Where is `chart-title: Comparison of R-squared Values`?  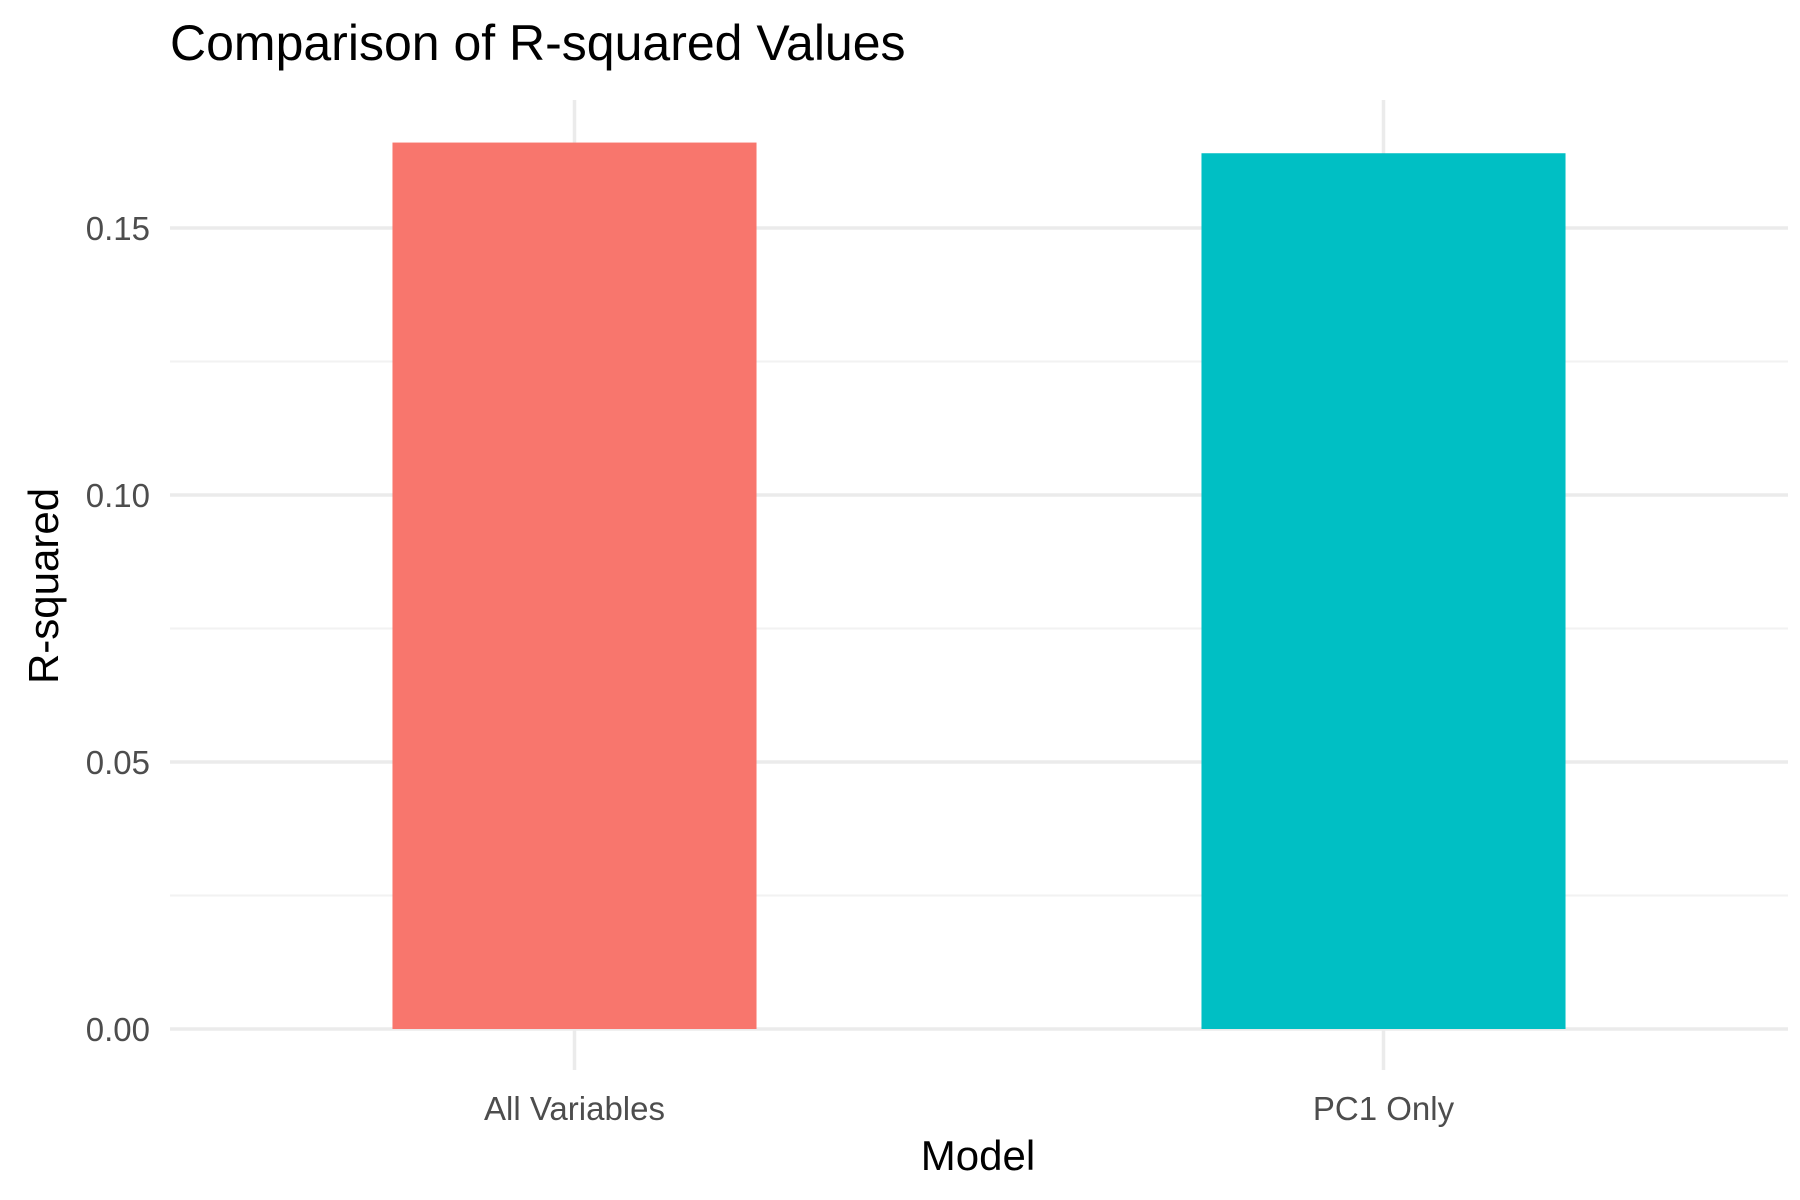
chart-title: Comparison of R-squared Values is located at coordinates (538, 43).